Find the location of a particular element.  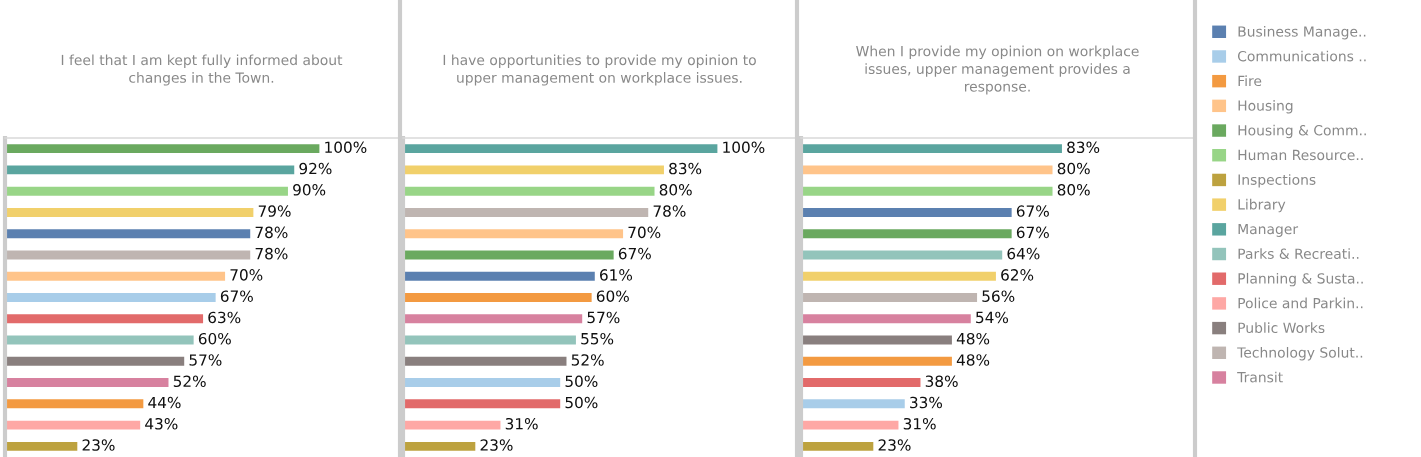

category-label: Police and Parkin.. is located at coordinates (1300, 303).